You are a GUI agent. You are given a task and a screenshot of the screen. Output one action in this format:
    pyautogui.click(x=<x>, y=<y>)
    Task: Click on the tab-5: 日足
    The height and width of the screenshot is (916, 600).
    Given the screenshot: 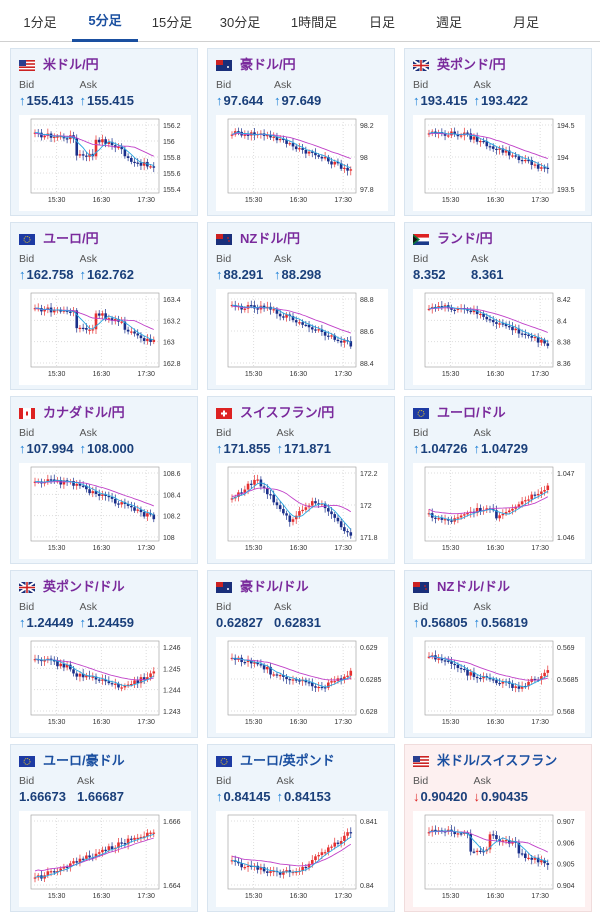 What is the action you would take?
    pyautogui.click(x=381, y=22)
    